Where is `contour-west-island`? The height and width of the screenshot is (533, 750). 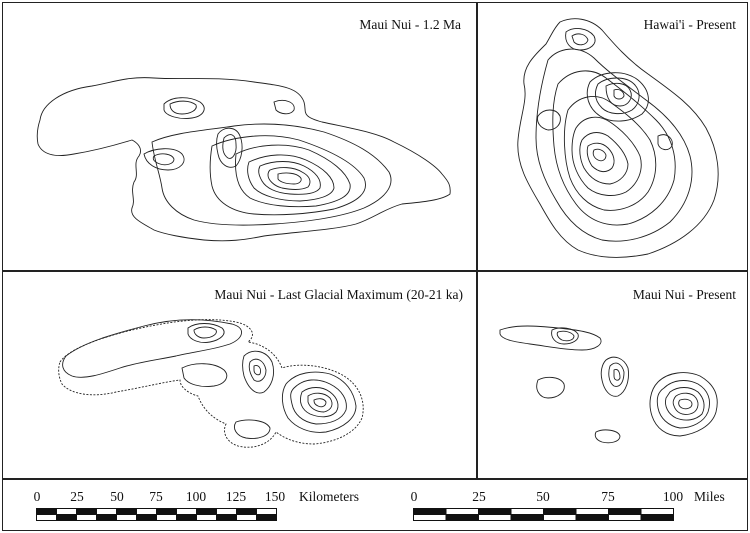 contour-west-island is located at coordinates (164, 159).